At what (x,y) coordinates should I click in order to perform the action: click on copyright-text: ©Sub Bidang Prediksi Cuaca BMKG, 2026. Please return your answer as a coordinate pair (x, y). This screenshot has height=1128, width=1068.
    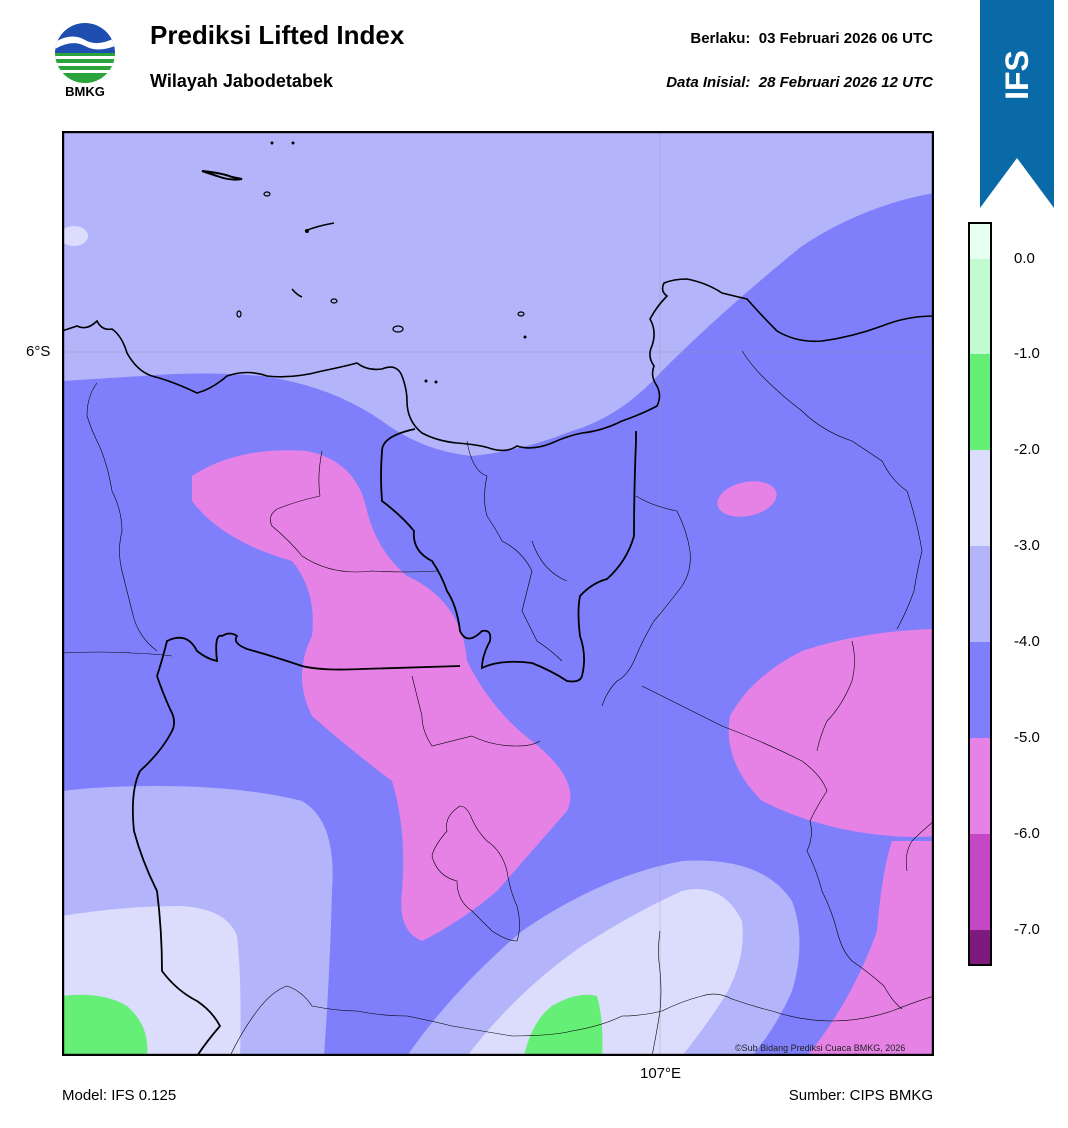
    Looking at the image, I should click on (820, 1048).